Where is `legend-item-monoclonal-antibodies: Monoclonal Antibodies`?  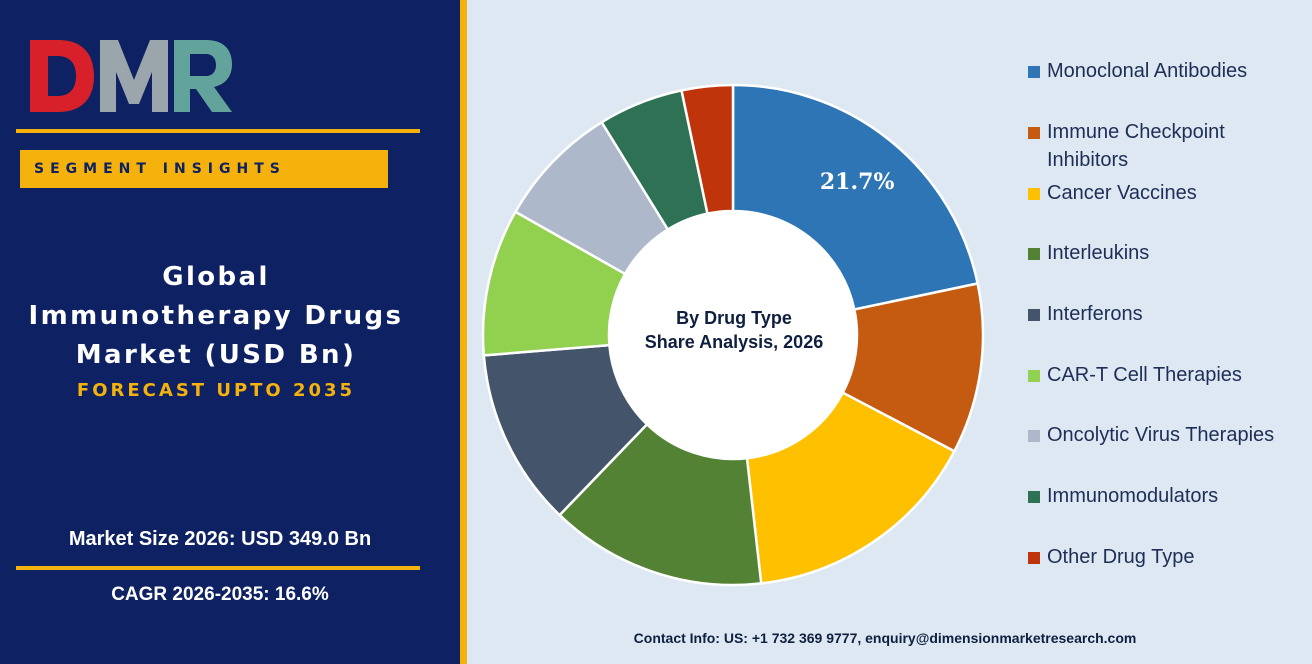
legend-item-monoclonal-antibodies: Monoclonal Antibodies is located at coordinates (1167, 71).